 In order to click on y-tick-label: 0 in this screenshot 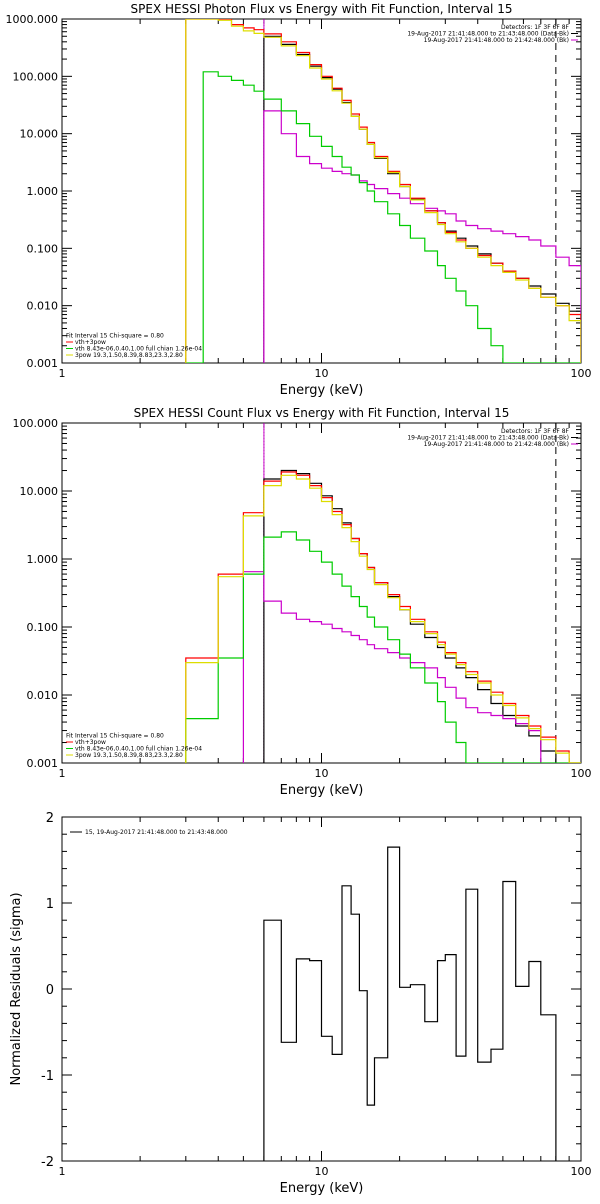, I will do `click(50, 990)`.